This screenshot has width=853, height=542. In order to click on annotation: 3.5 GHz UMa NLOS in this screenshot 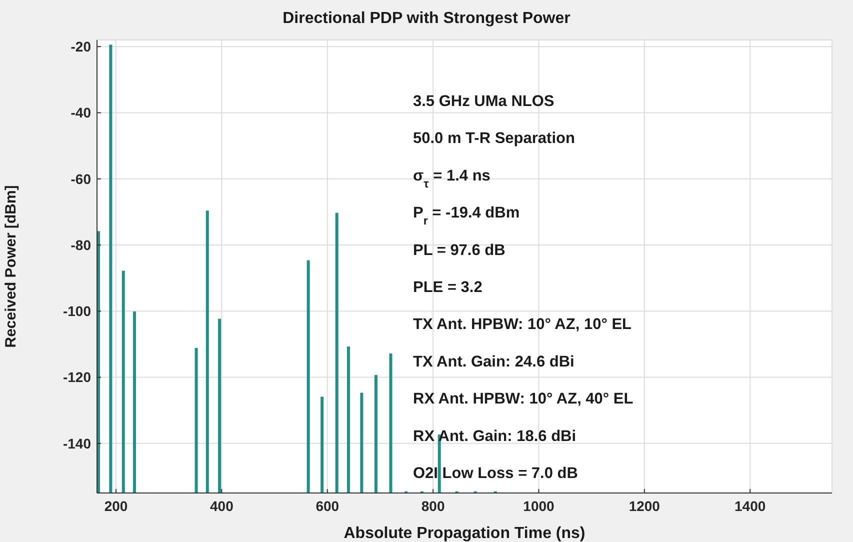, I will do `click(483, 101)`.